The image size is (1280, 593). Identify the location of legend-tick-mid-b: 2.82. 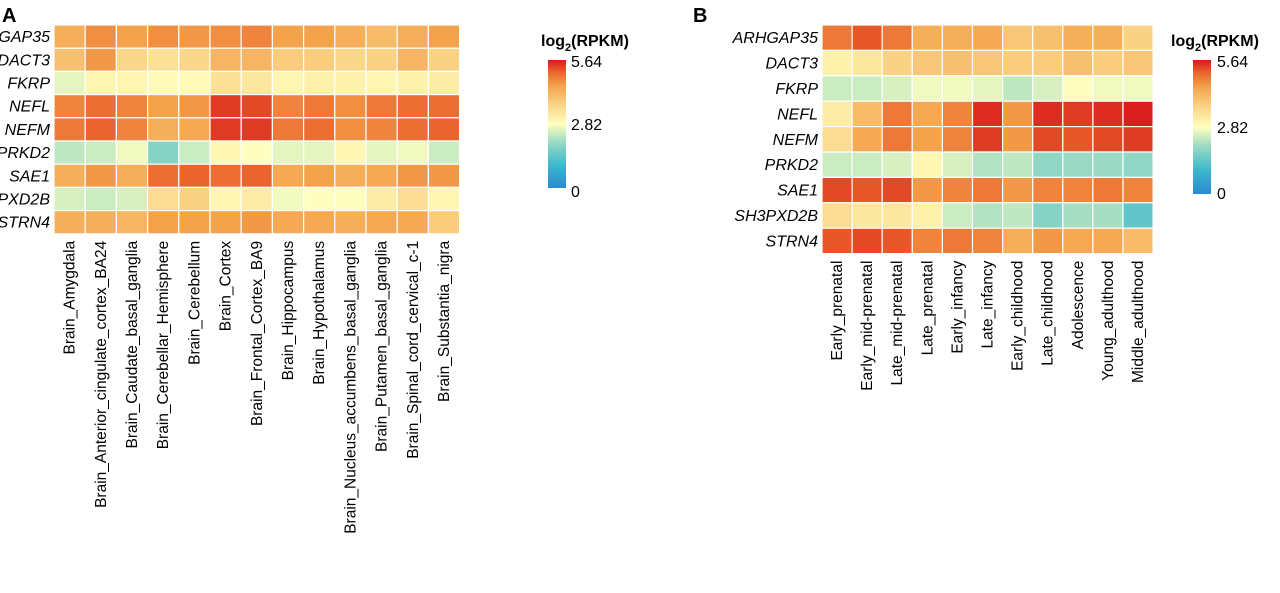
(1232, 128).